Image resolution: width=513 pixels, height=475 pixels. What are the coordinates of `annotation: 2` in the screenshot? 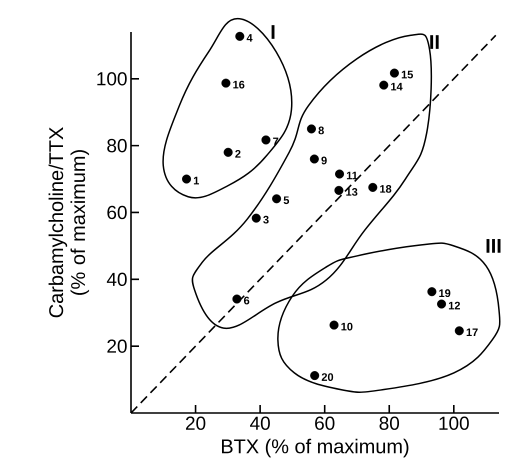 It's located at (238, 154).